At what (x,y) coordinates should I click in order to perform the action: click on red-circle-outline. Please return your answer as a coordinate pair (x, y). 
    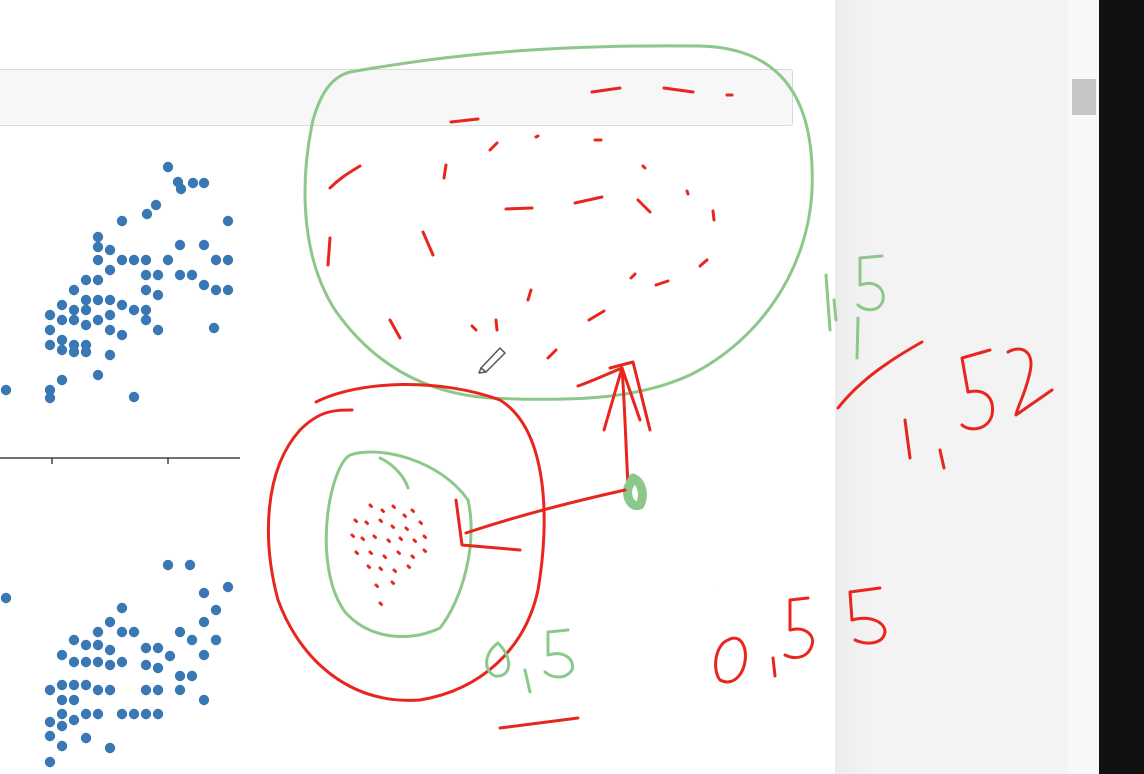
    Looking at the image, I should click on (406, 542).